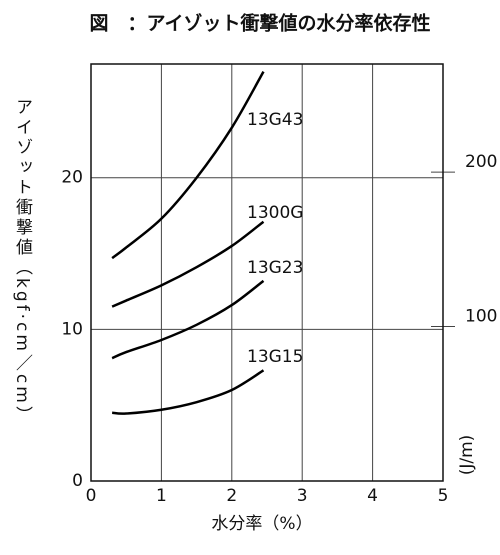 The width and height of the screenshot is (500, 555). I want to click on y-tick-label: 0, so click(77, 481).